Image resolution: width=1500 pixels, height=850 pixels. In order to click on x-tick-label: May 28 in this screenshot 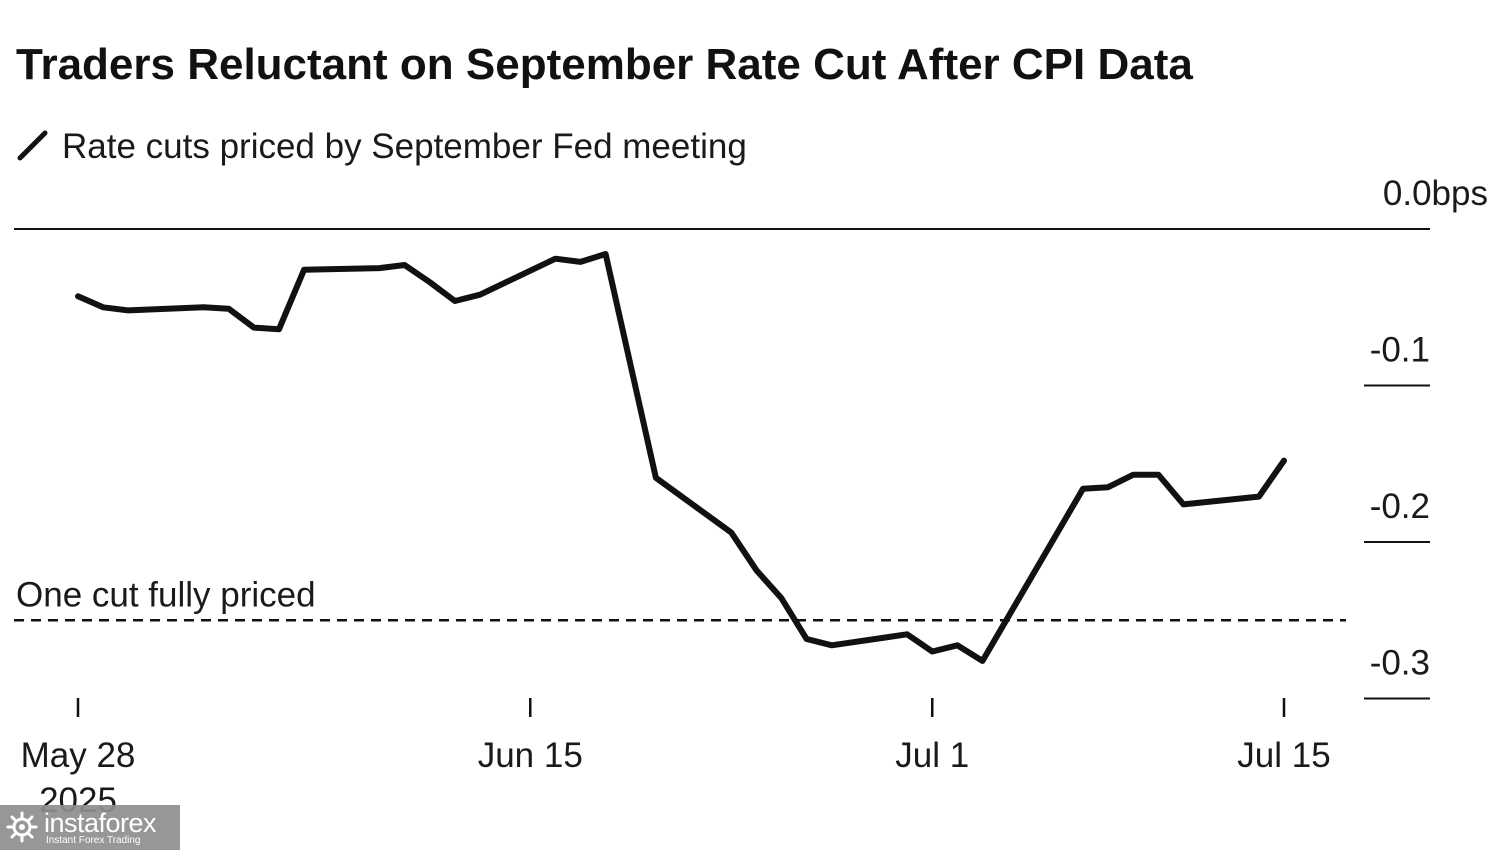, I will do `click(78, 755)`.